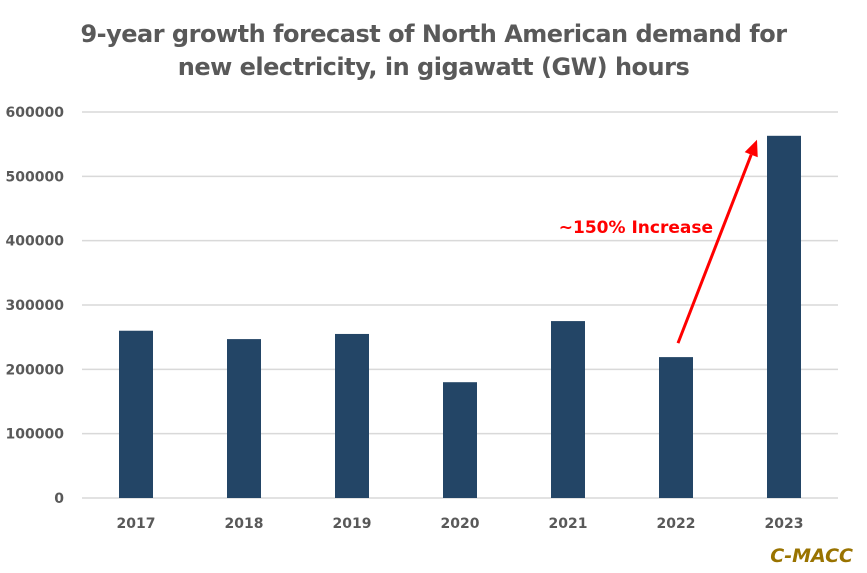 The image size is (867, 573). Describe the element at coordinates (433, 67) in the screenshot. I see `chart-title-line-2: new electricity, in gigawatt (GW) hours` at that location.